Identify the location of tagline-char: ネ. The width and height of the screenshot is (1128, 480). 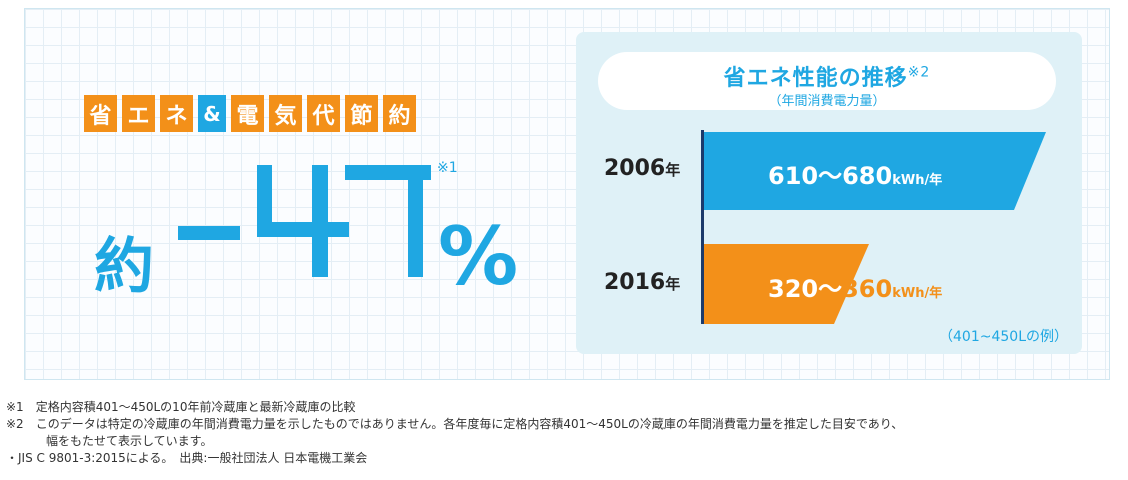
(176, 113).